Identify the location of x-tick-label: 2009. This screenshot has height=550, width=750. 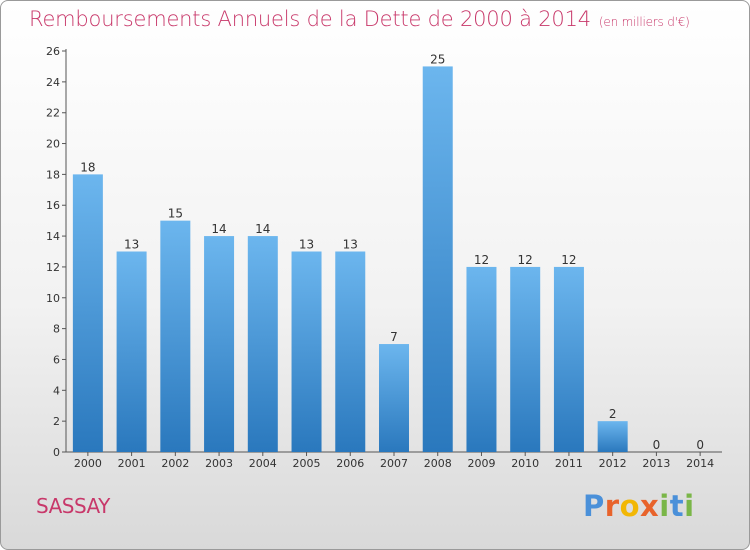
(481, 463).